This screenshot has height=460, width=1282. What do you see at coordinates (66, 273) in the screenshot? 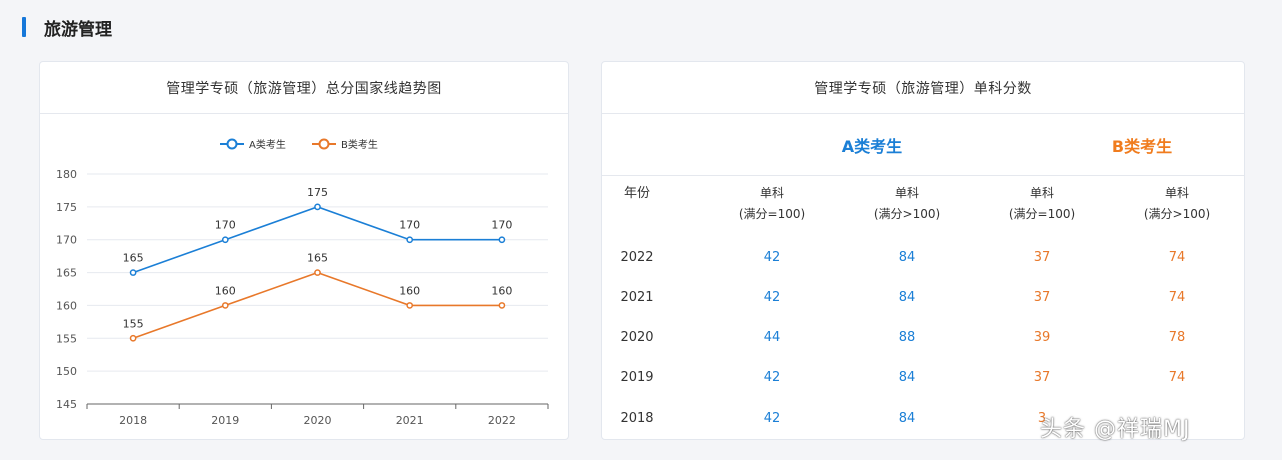
I see `y-tick-label: 165` at bounding box center [66, 273].